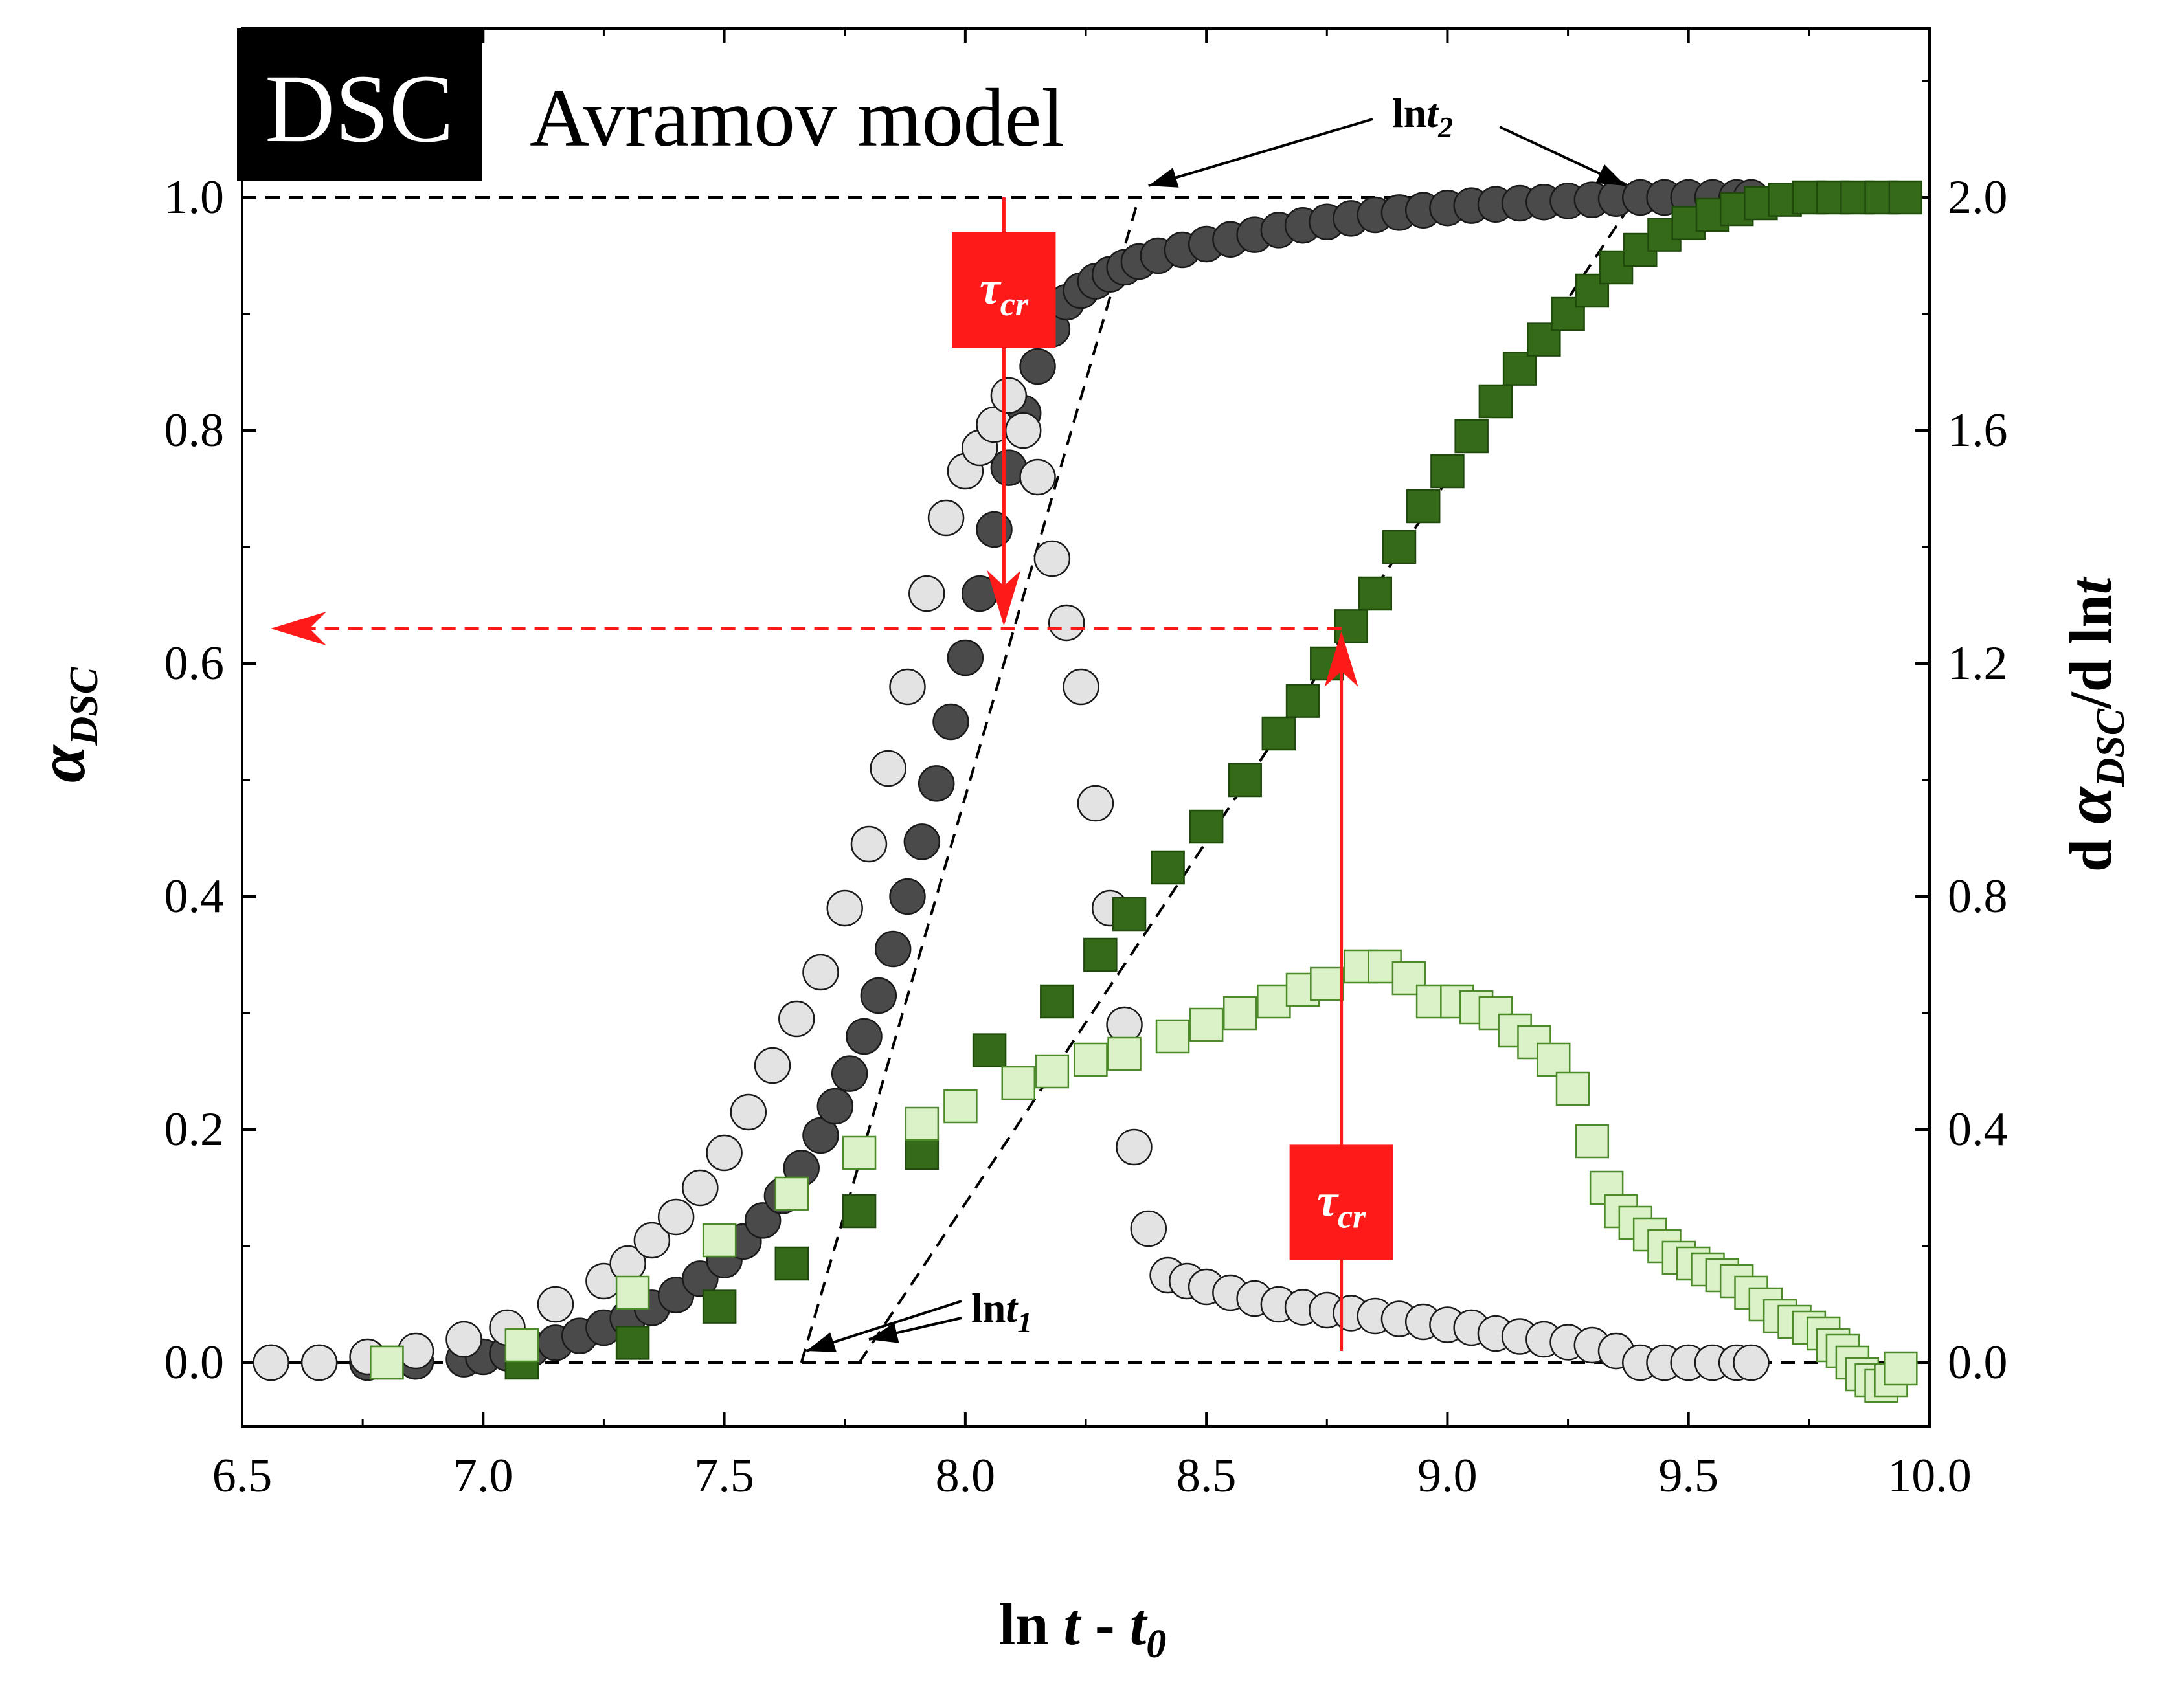  What do you see at coordinates (1164, 178) in the screenshot?
I see `lnt2-arrow-left-head` at bounding box center [1164, 178].